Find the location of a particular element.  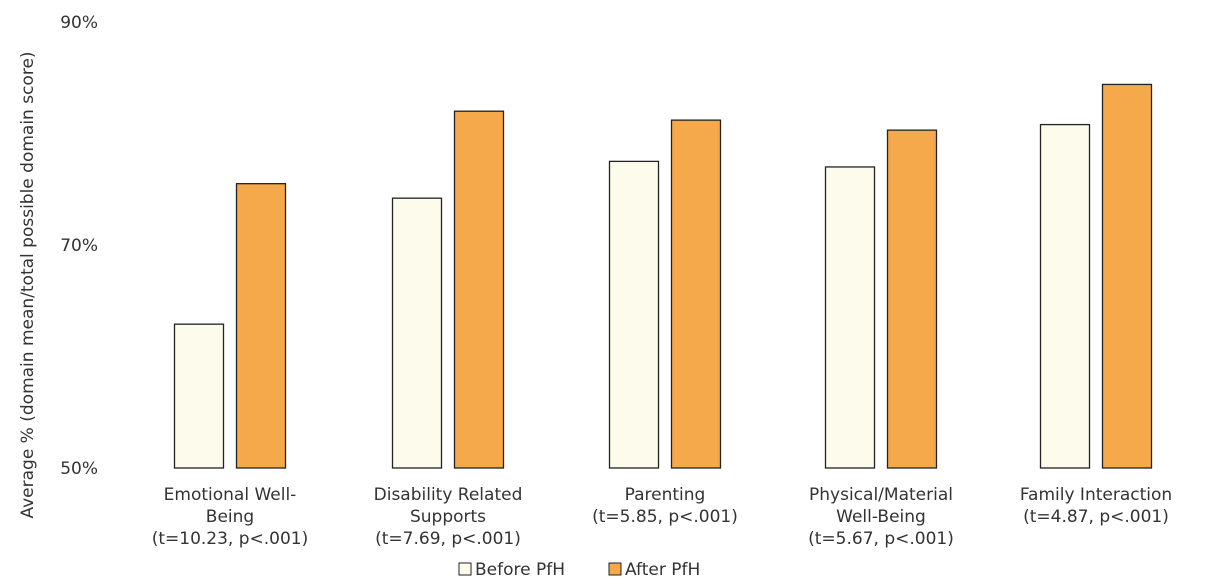

y-tick-label: 90% is located at coordinates (79, 23).